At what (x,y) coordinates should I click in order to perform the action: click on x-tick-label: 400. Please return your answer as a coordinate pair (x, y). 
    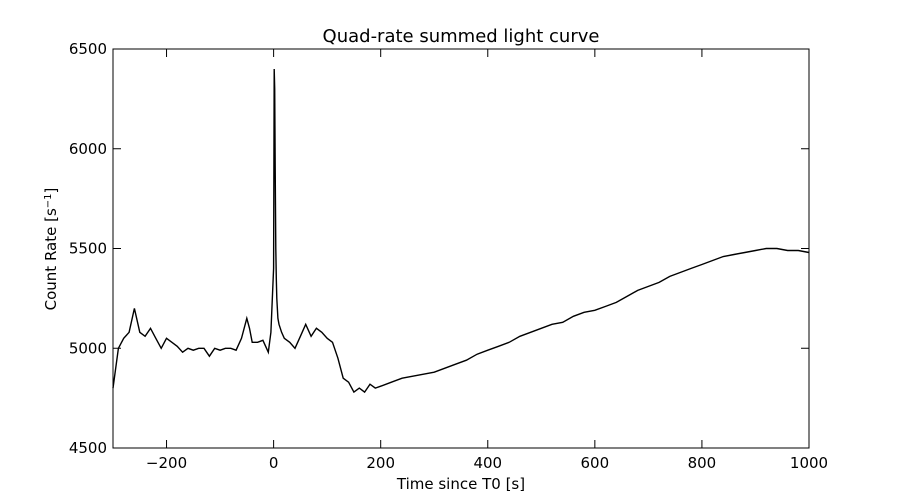
    Looking at the image, I should click on (487, 463).